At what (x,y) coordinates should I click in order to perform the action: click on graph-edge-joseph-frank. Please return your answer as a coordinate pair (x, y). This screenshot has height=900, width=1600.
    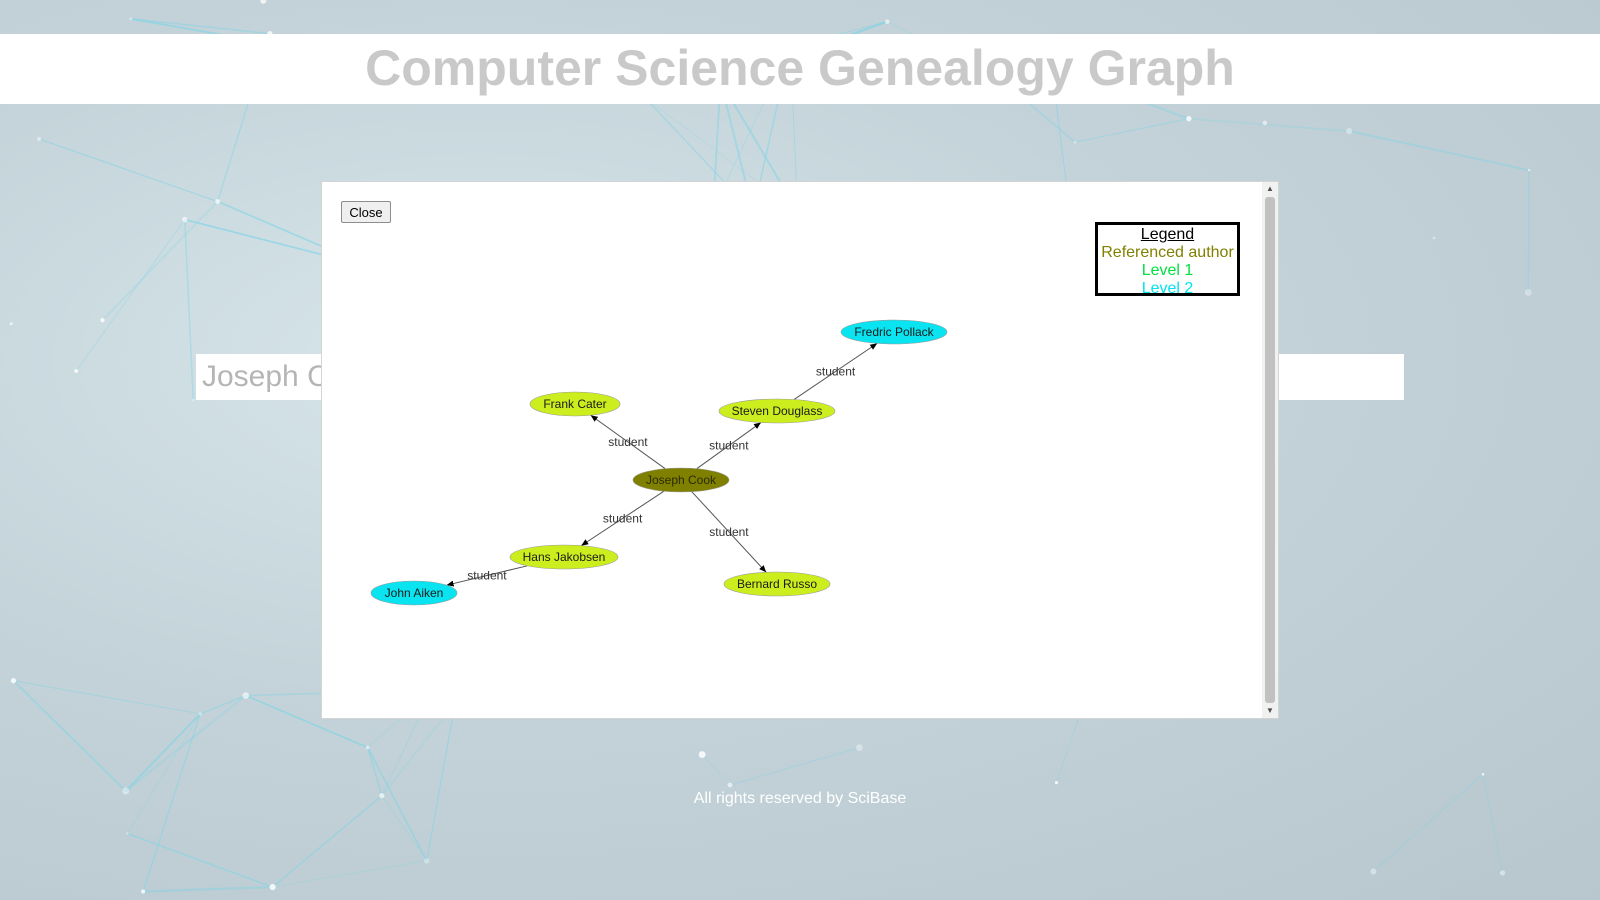
    Looking at the image, I should click on (628, 442).